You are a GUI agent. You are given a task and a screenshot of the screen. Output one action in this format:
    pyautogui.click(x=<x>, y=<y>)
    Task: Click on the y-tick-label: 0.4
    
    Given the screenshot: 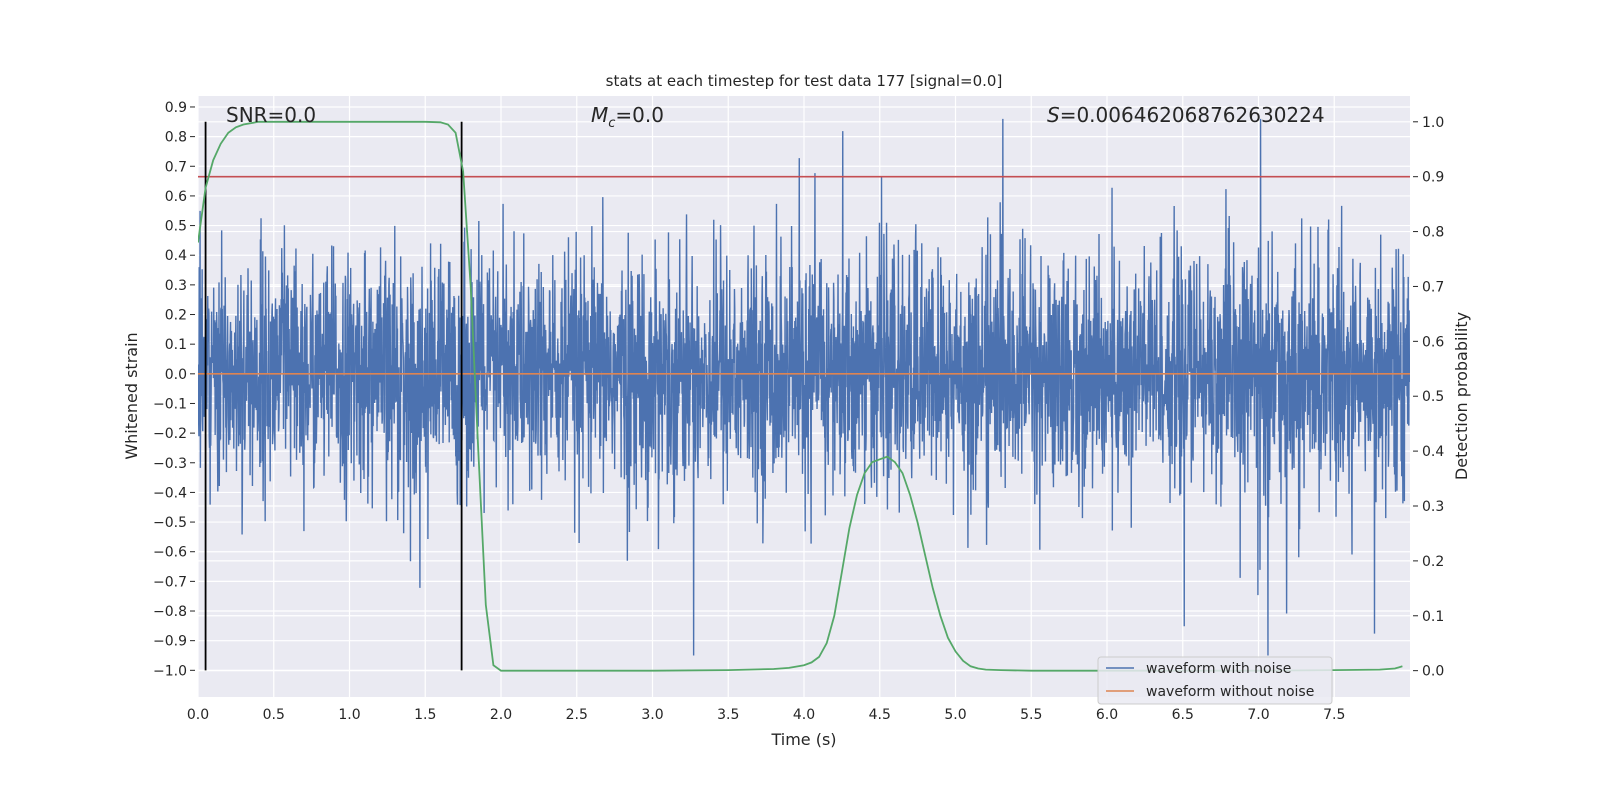 What is the action you would take?
    pyautogui.click(x=176, y=256)
    